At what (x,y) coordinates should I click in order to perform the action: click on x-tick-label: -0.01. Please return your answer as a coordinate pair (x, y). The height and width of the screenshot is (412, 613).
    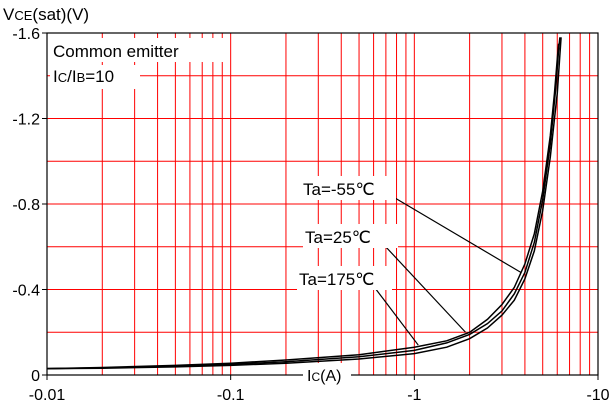
    Looking at the image, I should click on (47, 395).